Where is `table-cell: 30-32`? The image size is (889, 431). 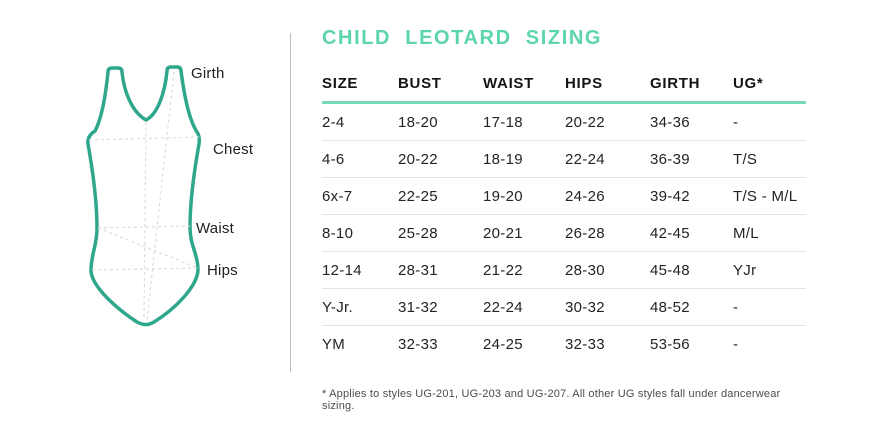 table-cell: 30-32 is located at coordinates (607, 307).